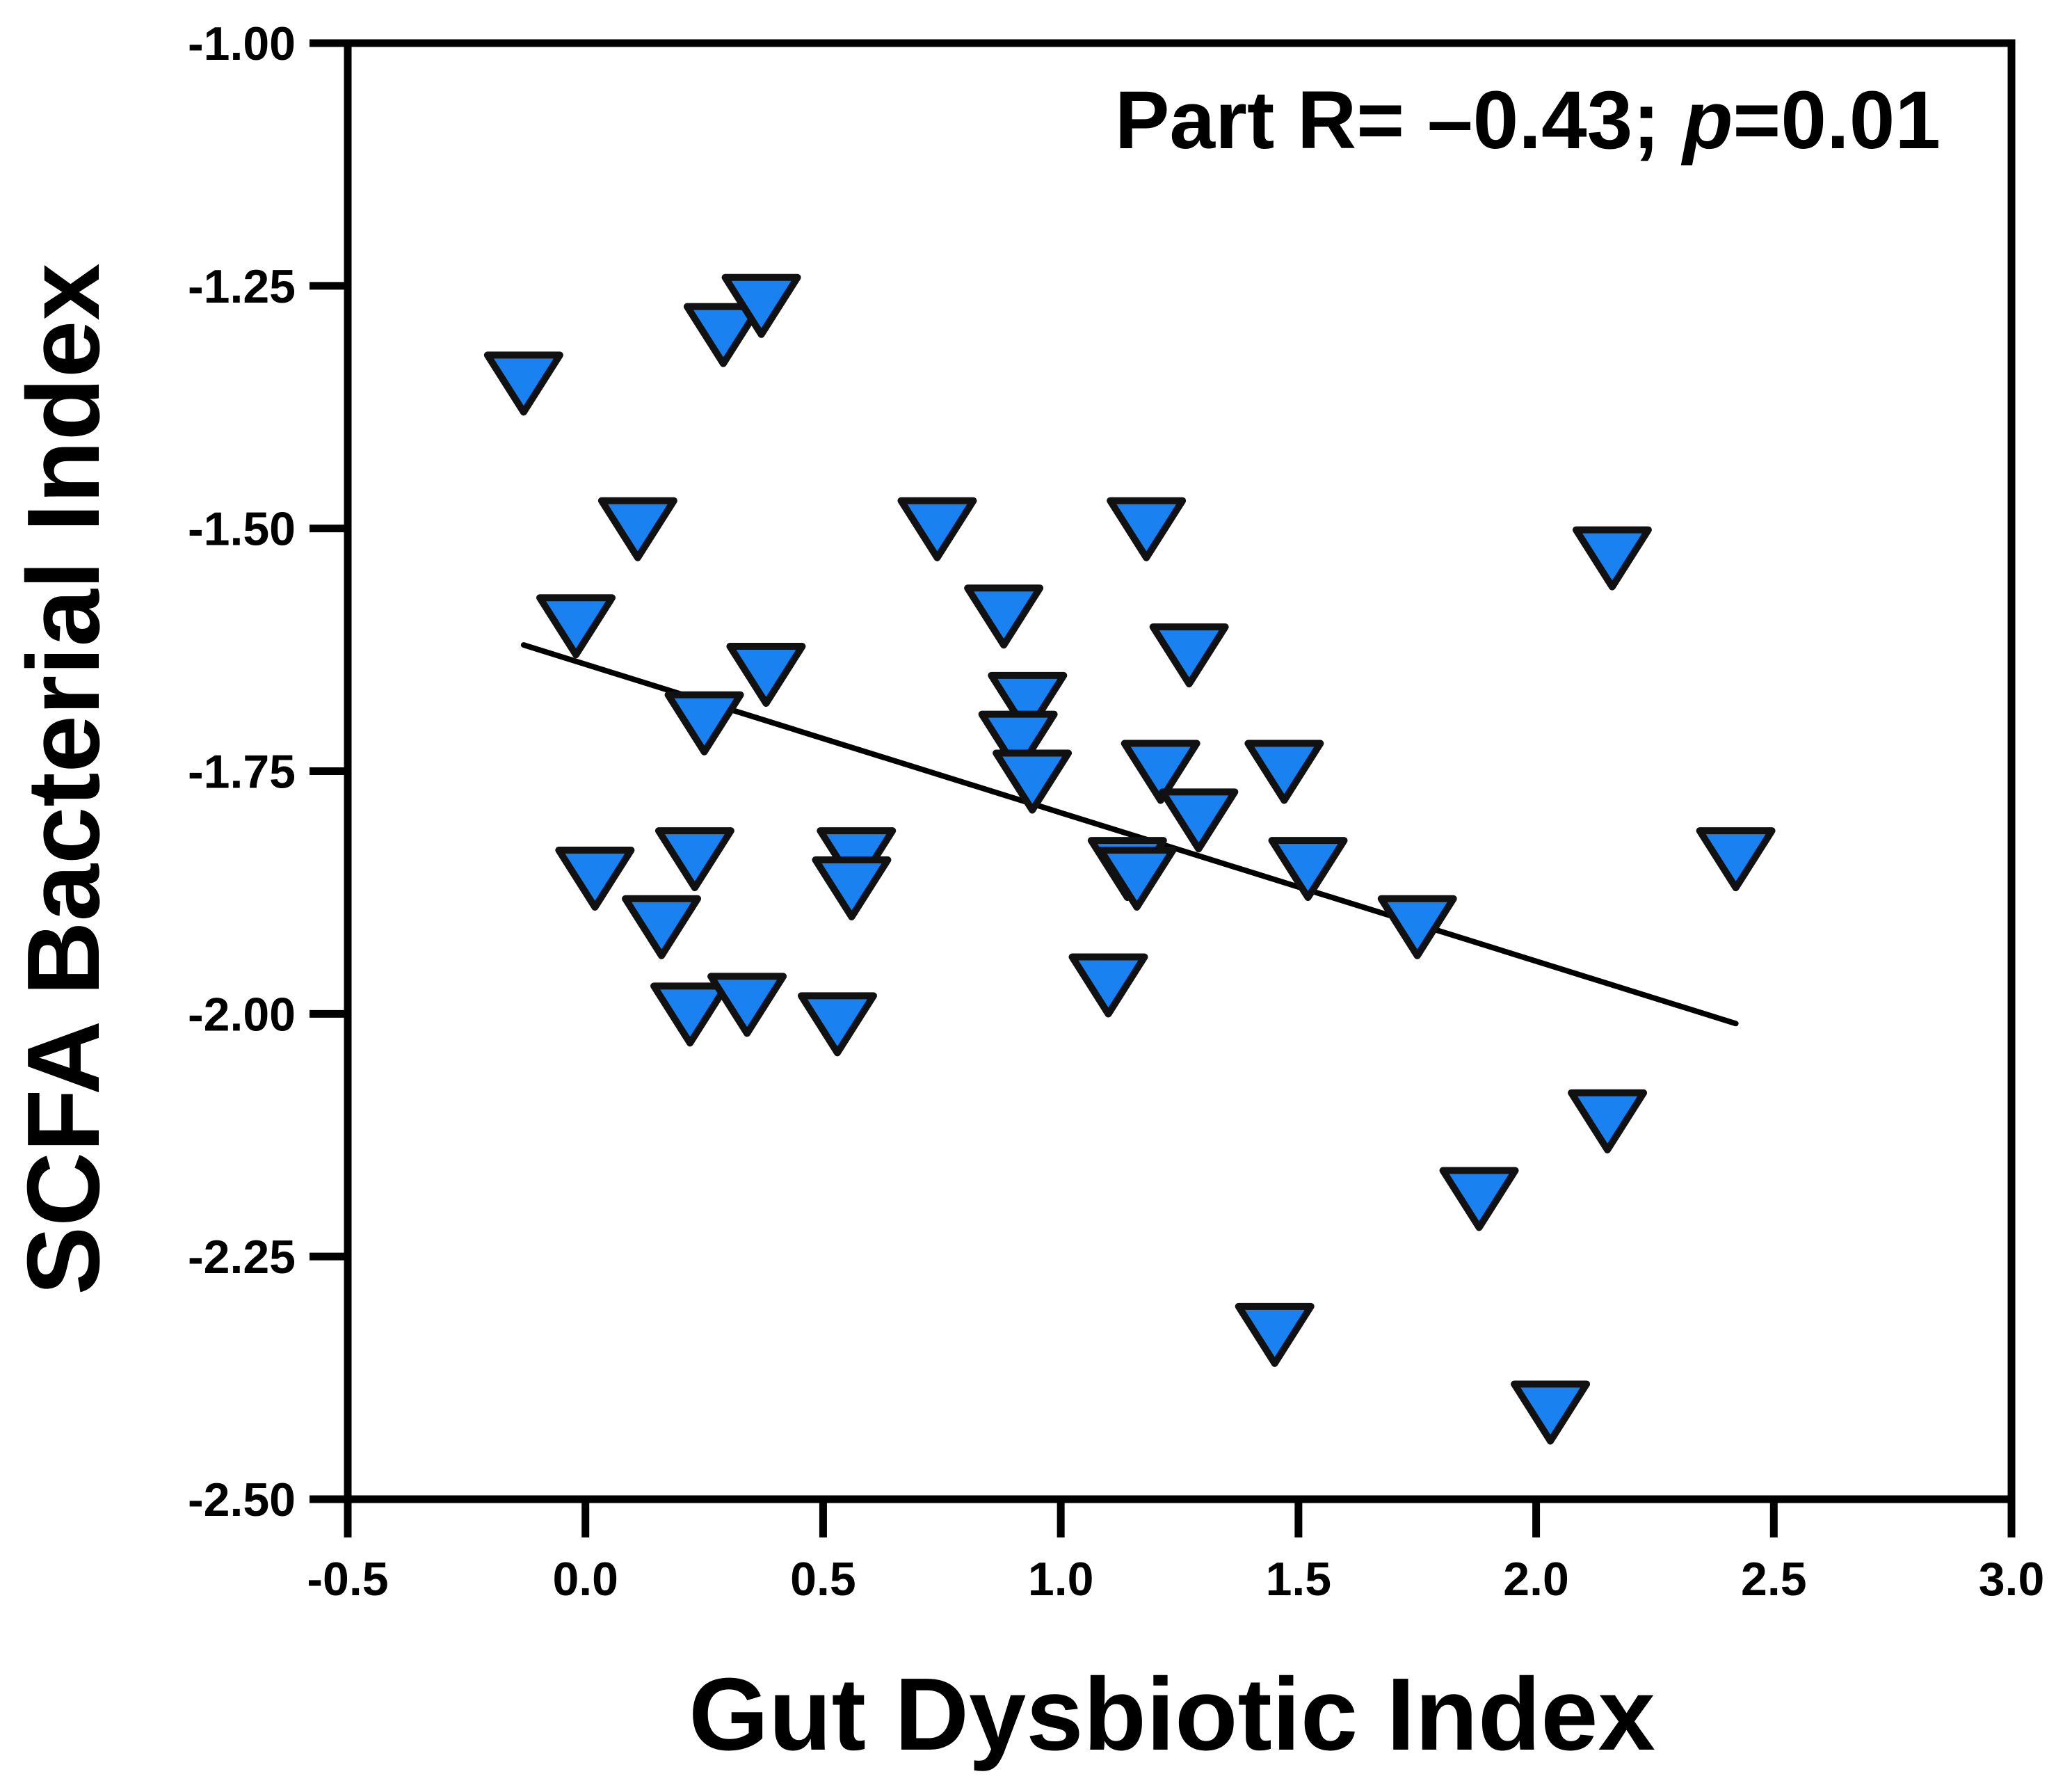 The image size is (2072, 1790). What do you see at coordinates (1706, 120) in the screenshot?
I see `annotation-p-symbol: p` at bounding box center [1706, 120].